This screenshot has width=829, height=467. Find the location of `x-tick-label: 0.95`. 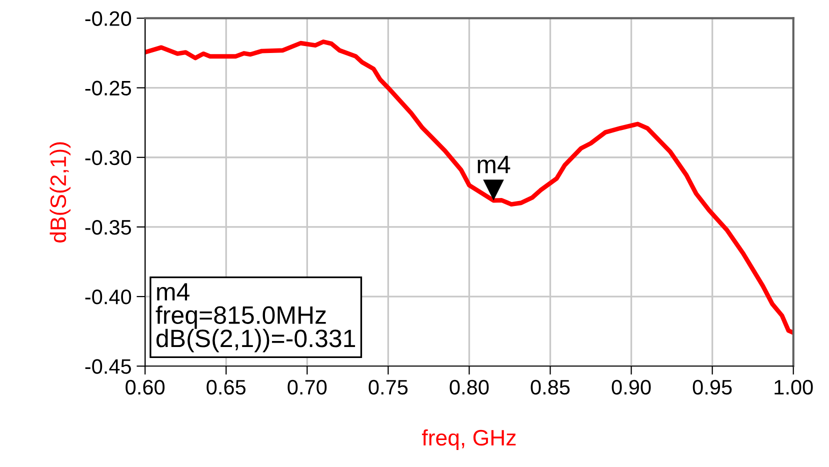

x-tick-label: 0.95 is located at coordinates (712, 387).